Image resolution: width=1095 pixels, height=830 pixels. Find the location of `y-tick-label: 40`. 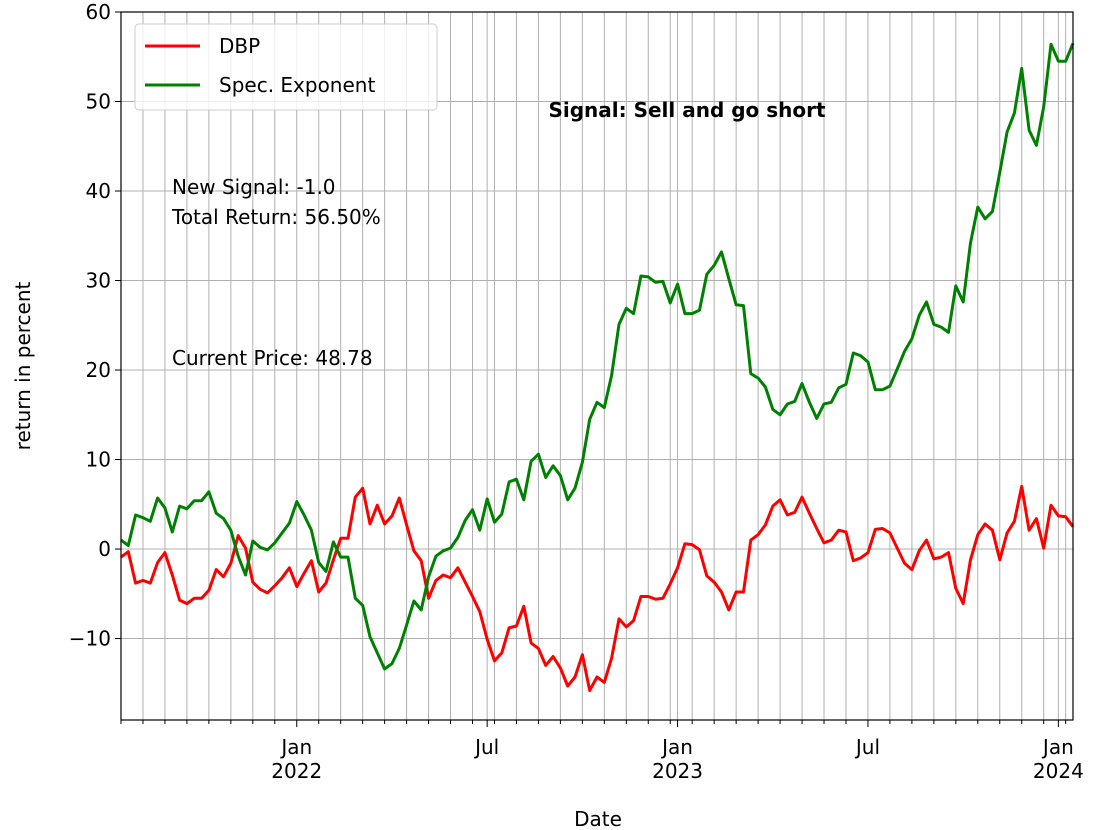

y-tick-label: 40 is located at coordinates (98, 191).